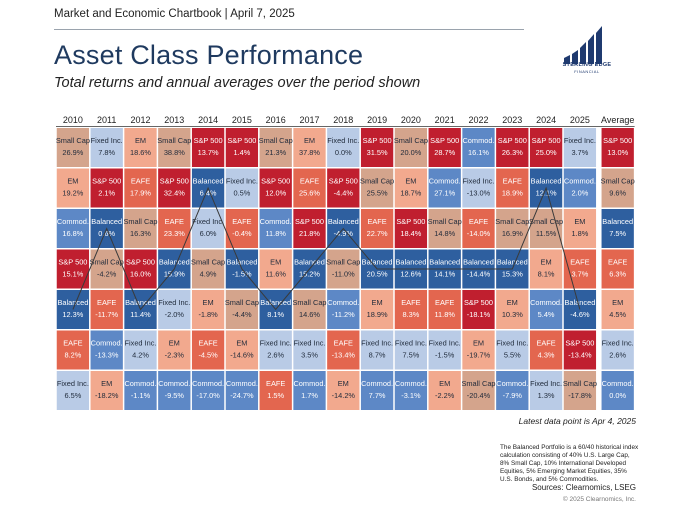 This screenshot has width=688, height=516. What do you see at coordinates (411, 120) in the screenshot?
I see `column-header-2020: 2020` at bounding box center [411, 120].